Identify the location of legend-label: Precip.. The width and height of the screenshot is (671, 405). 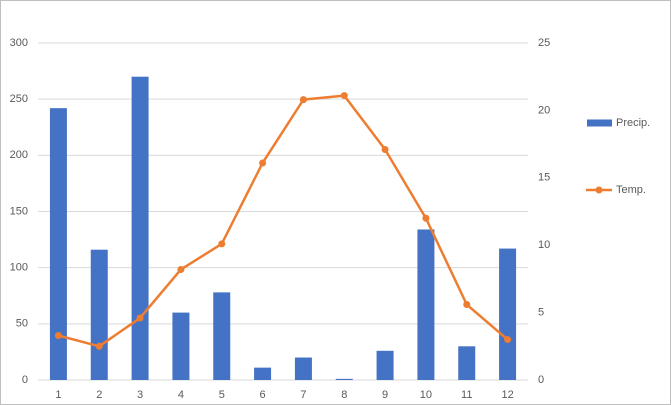
(633, 123).